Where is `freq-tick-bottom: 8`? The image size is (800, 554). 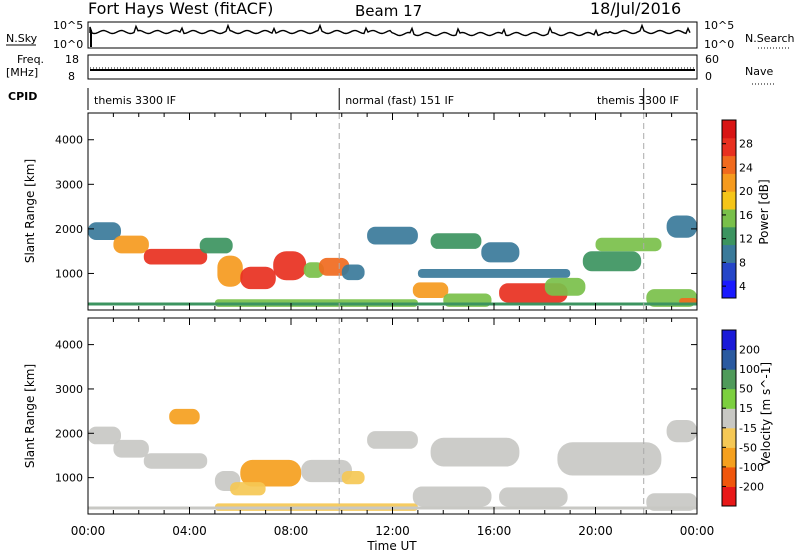 freq-tick-bottom: 8 is located at coordinates (71, 76).